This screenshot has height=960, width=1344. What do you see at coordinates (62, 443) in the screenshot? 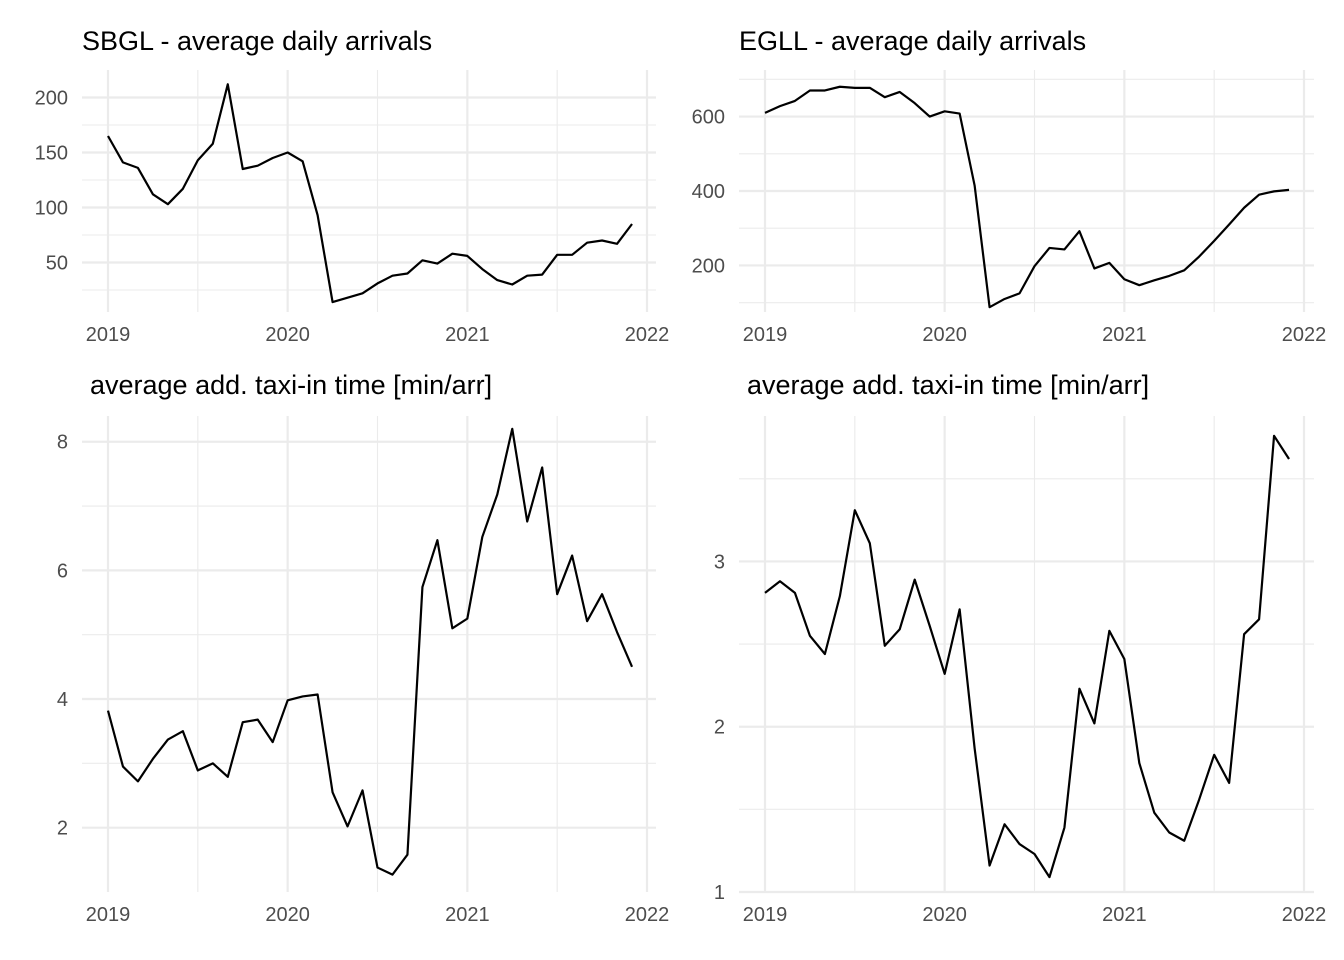
I see `y-tick-label: 8` at bounding box center [62, 443].